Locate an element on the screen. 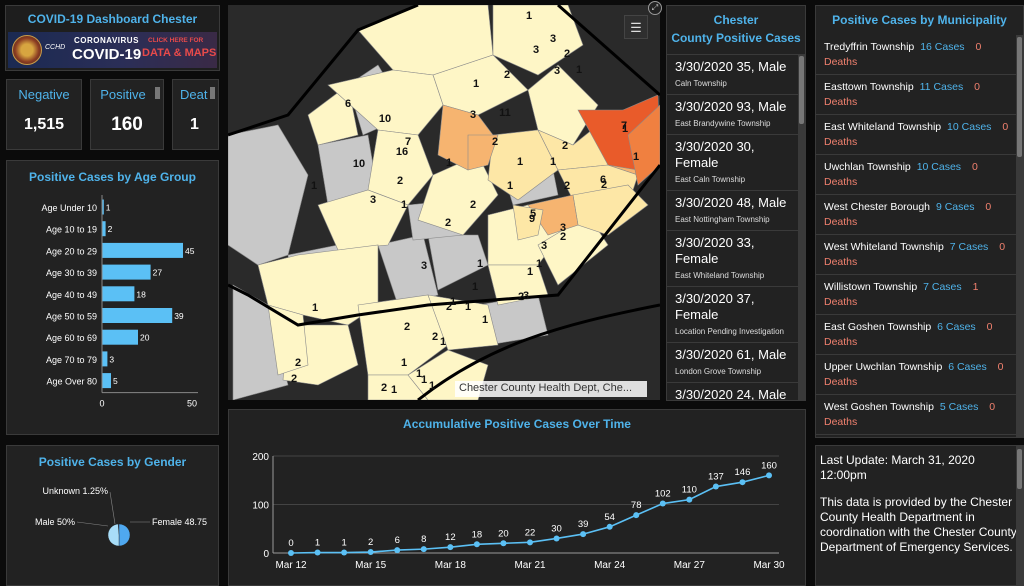 This screenshot has height=586, width=1024. age-data-label: 39 is located at coordinates (179, 316).